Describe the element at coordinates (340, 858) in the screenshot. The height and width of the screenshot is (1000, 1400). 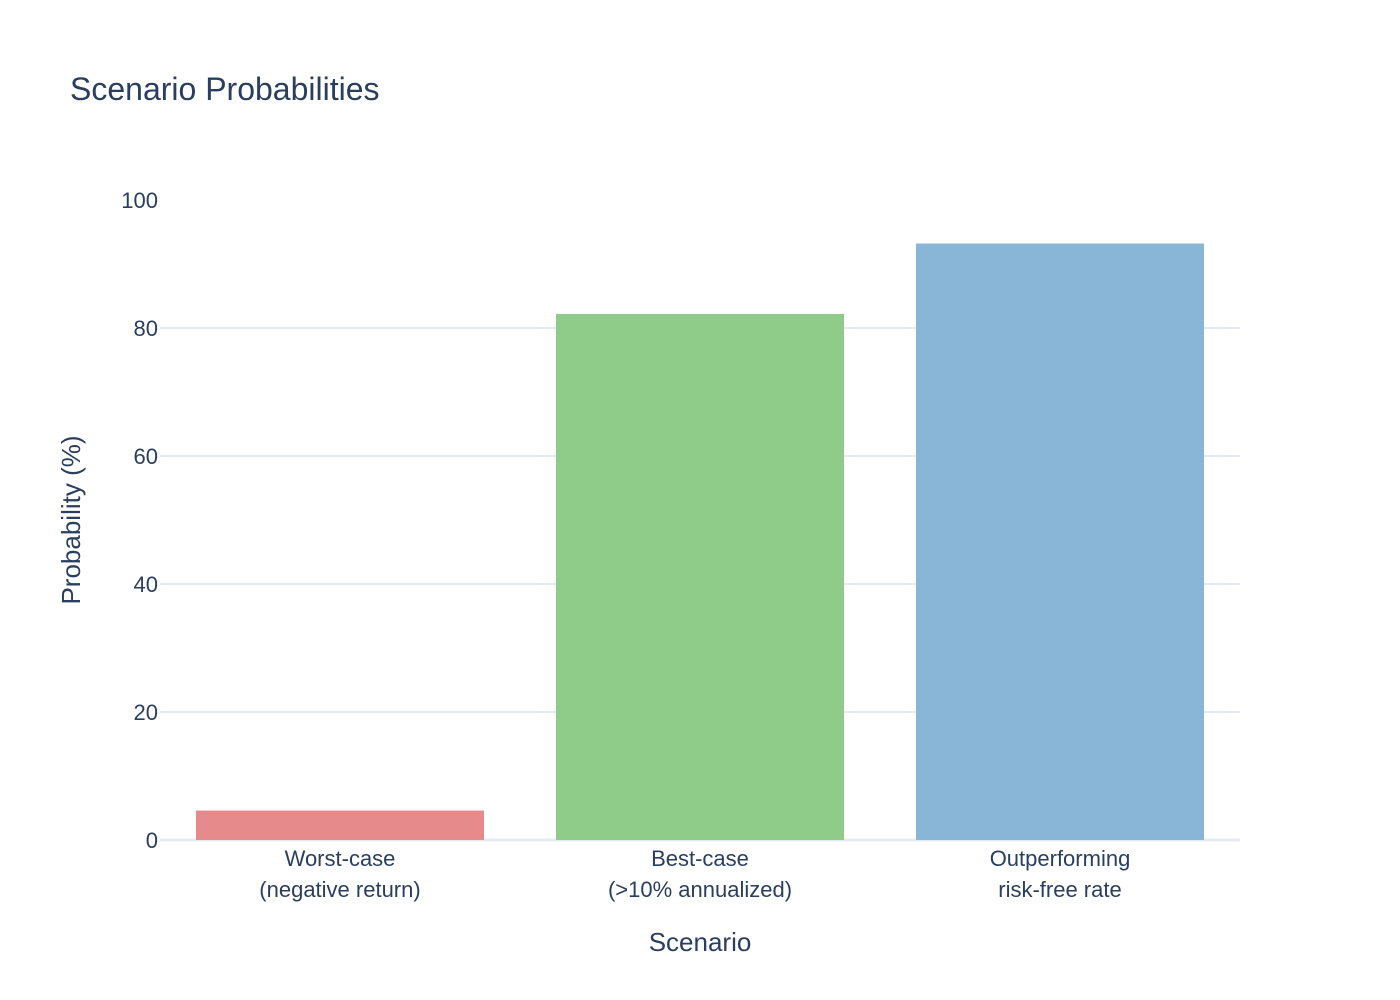
I see `x-tick-label: Worst-case` at that location.